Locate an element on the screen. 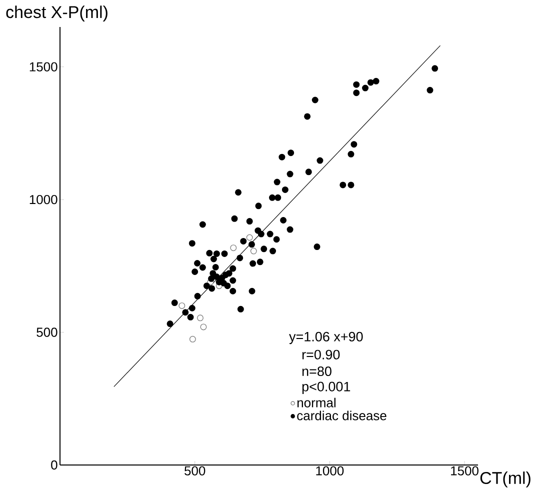 The height and width of the screenshot is (491, 554). y-tick-label: 500 is located at coordinates (47, 332).